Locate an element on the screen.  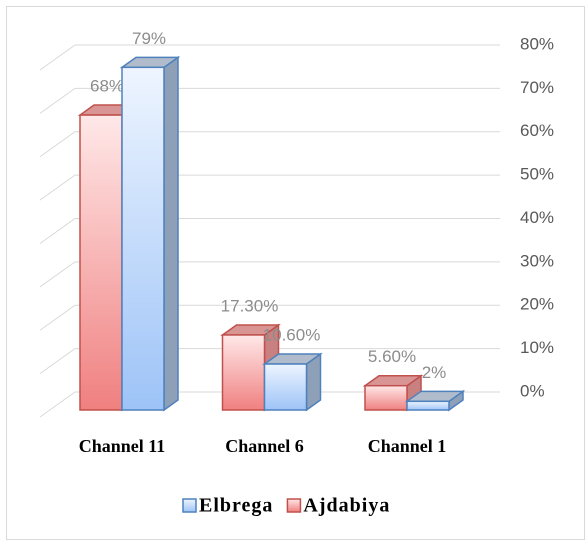
x-tick-label: Channel 1 is located at coordinates (407, 446).